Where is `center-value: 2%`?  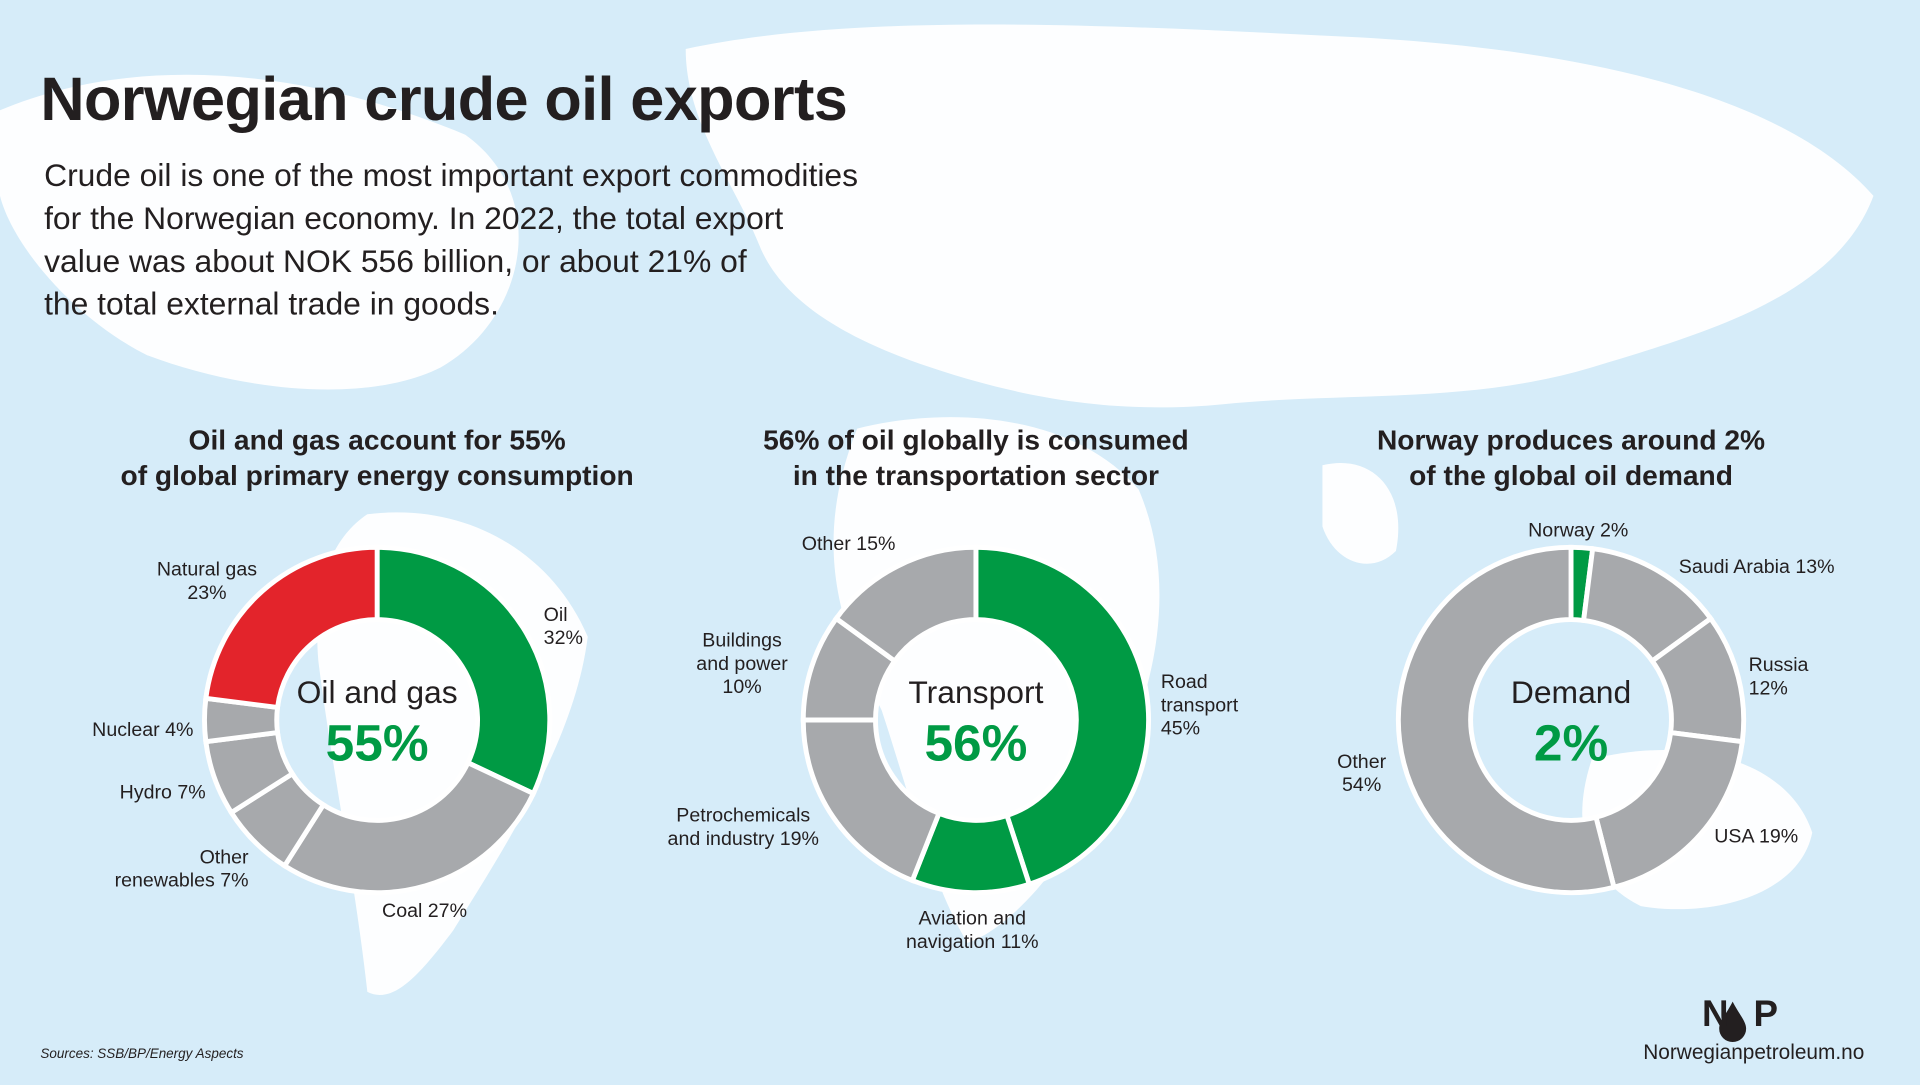 center-value: 2% is located at coordinates (1571, 742).